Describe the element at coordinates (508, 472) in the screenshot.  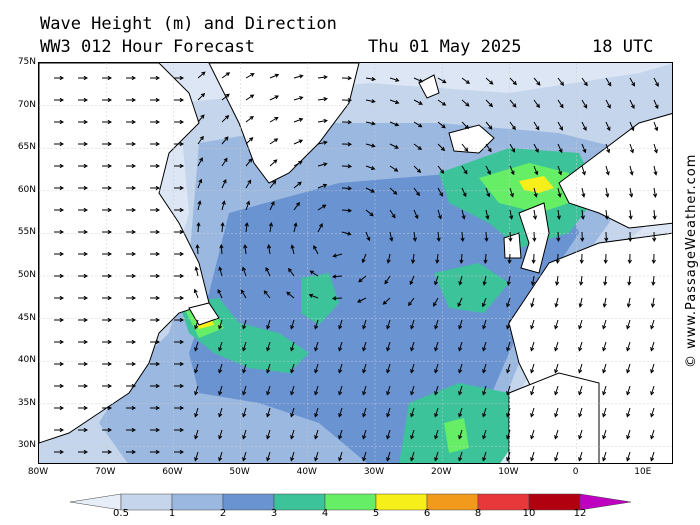
I see `lon-label: 10W` at that location.